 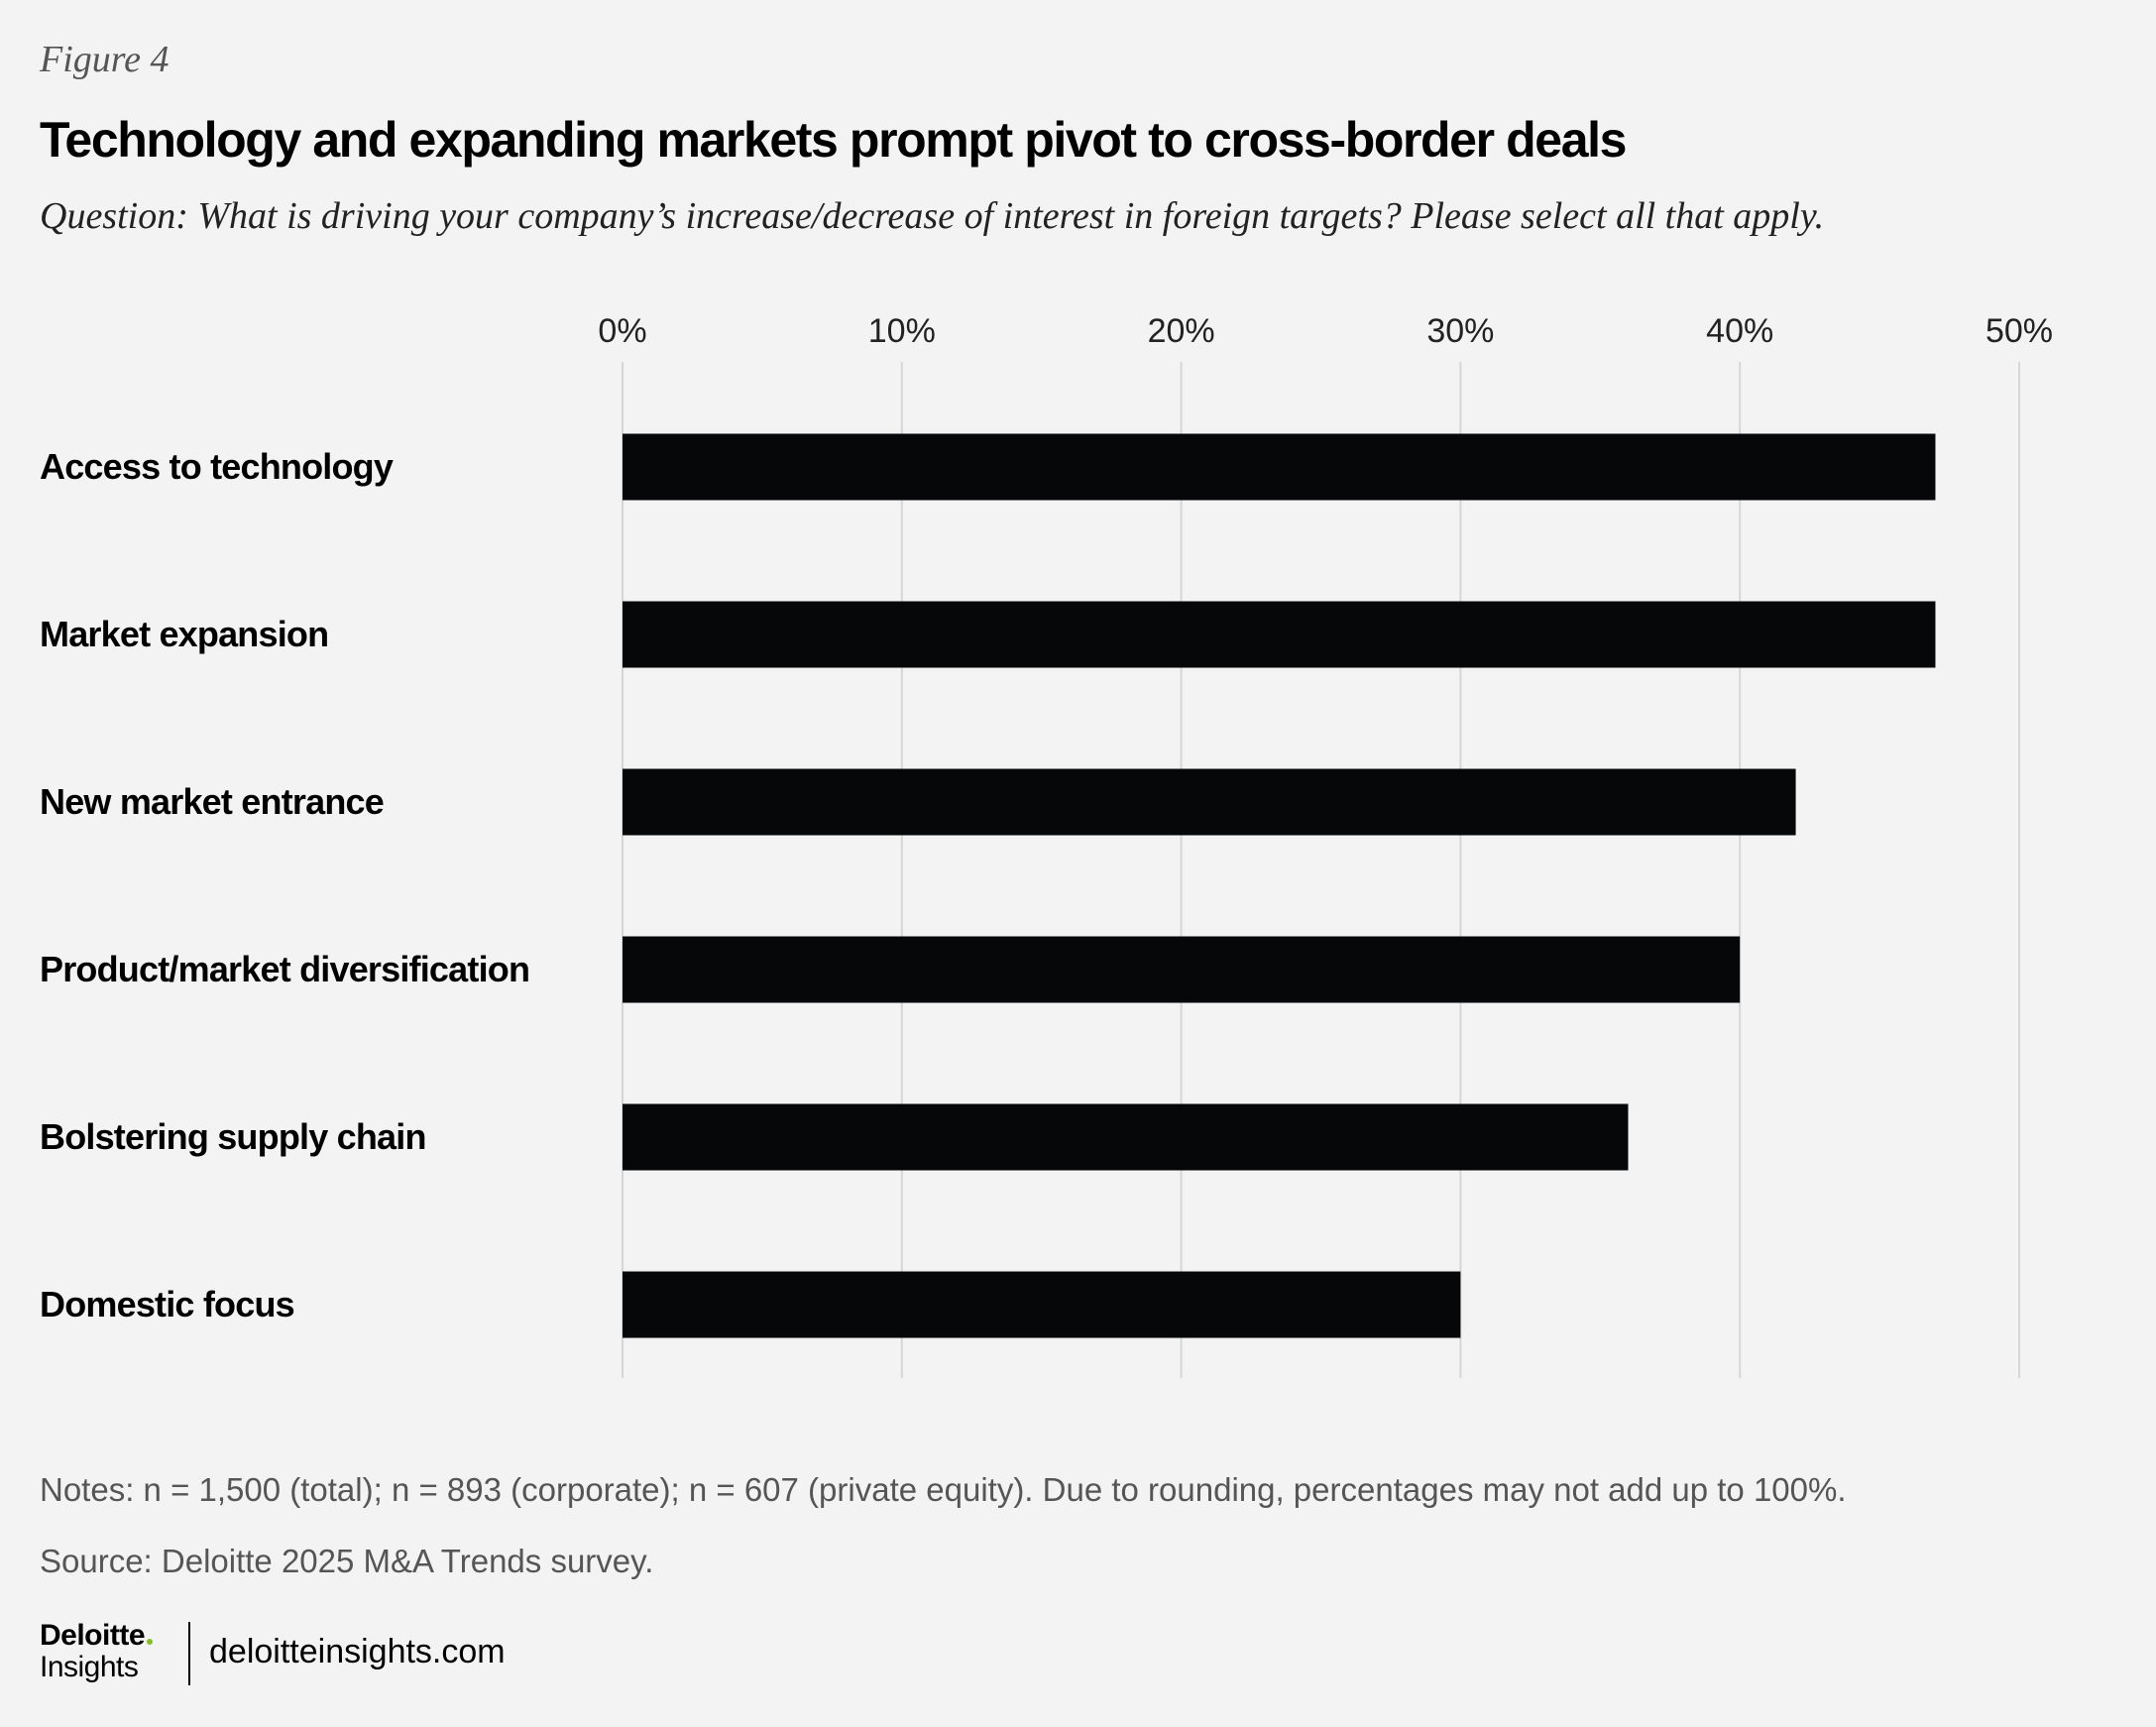 I want to click on logo-green-dot, so click(x=150, y=1642).